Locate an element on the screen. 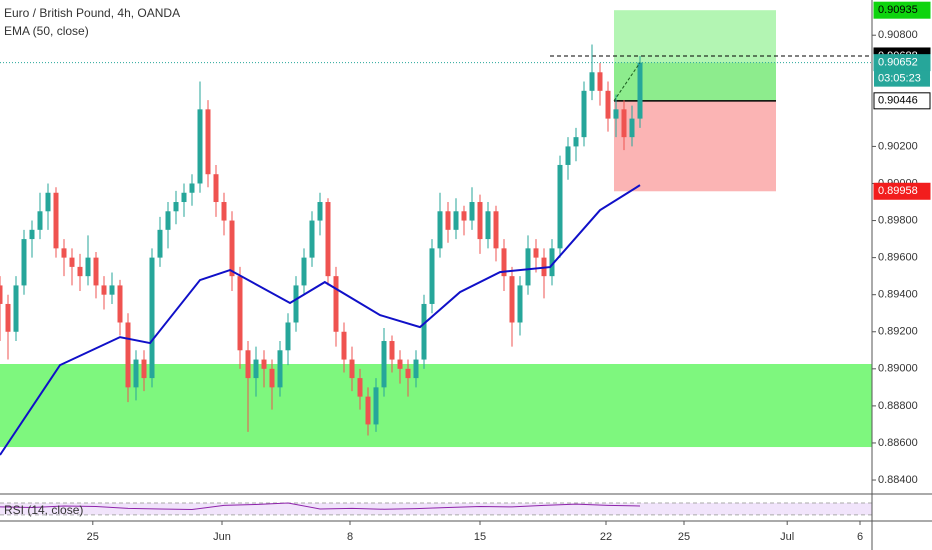  y-tick-label: 0.90800 is located at coordinates (898, 35).